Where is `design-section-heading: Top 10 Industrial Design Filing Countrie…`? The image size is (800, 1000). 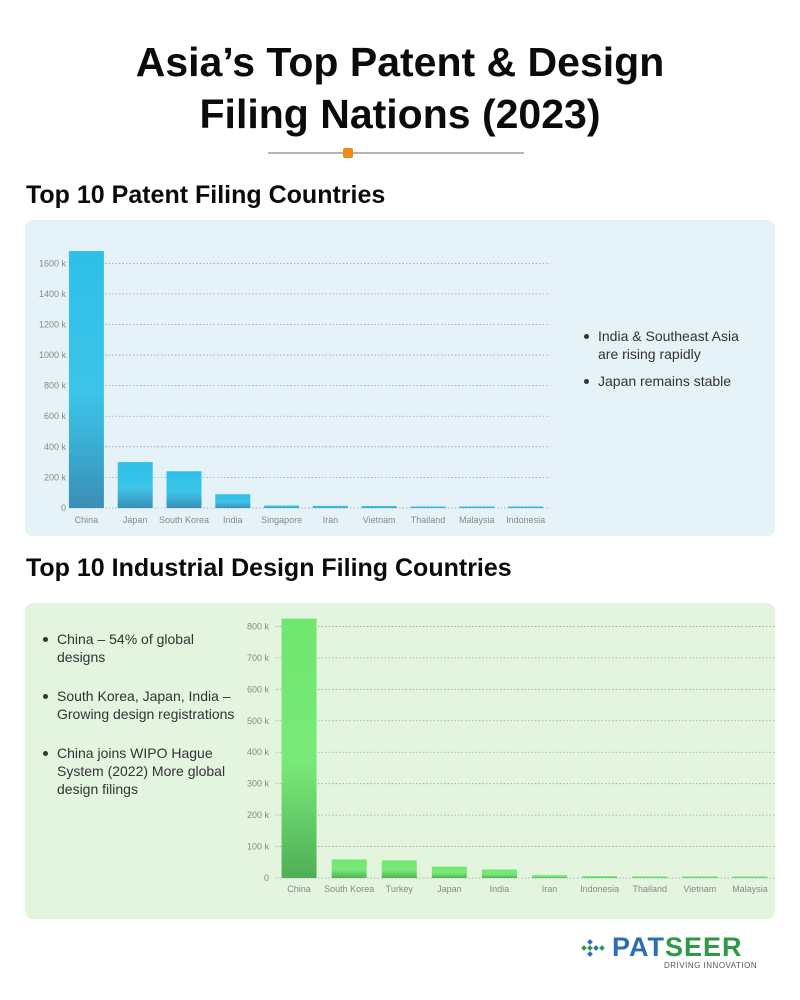
design-section-heading: Top 10 Industrial Design Filing Countrie… is located at coordinates (269, 568).